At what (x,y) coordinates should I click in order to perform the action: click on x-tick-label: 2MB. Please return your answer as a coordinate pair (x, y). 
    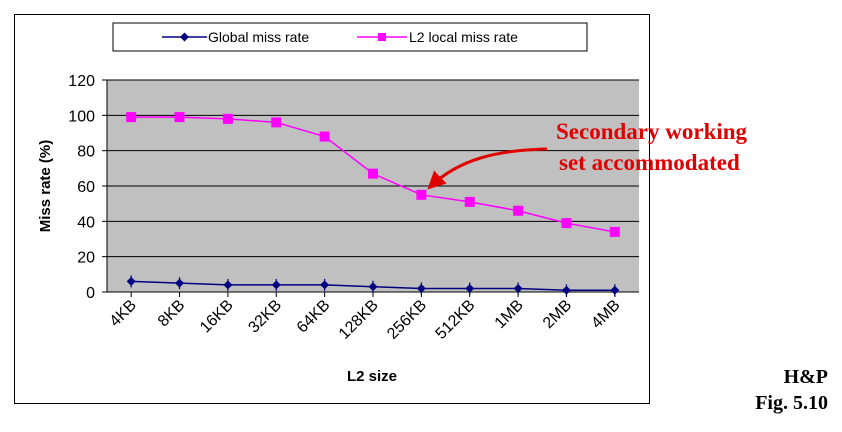
    Looking at the image, I should click on (557, 314).